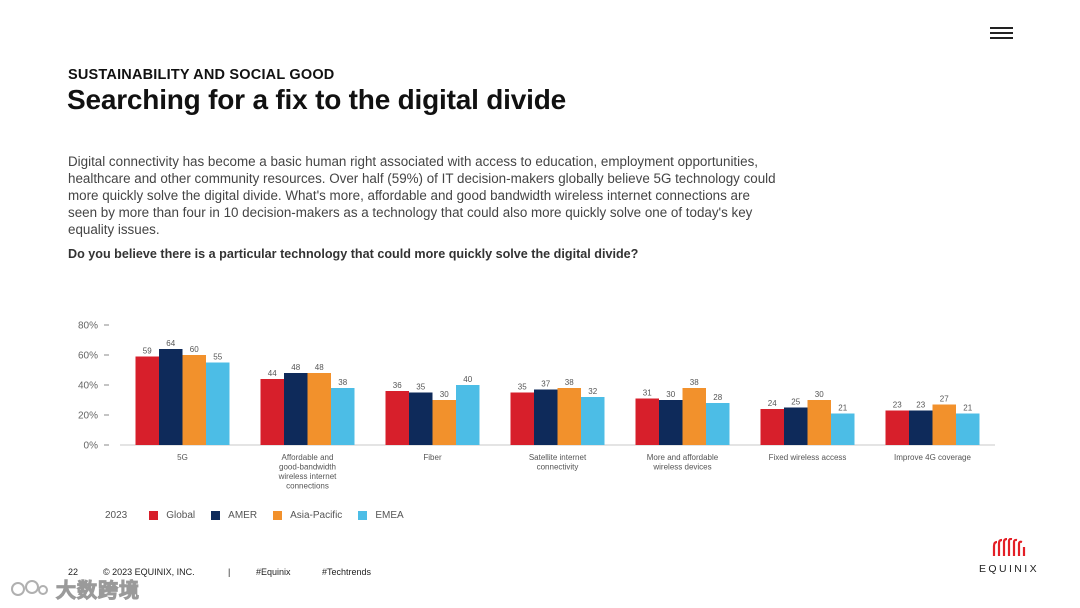  I want to click on legend-item-asia-pacific: Asia-Pacific, so click(307, 515).